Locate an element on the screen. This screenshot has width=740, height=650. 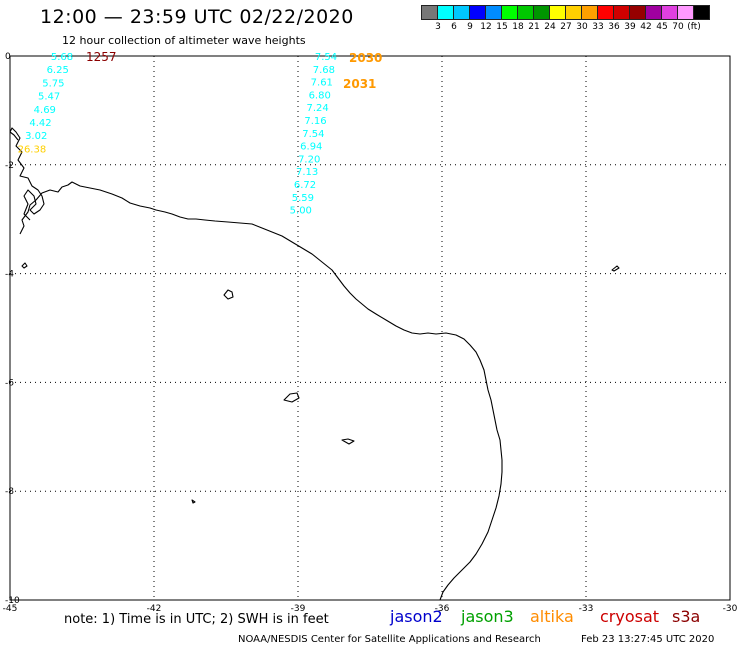
lat-tick-label: -6 is located at coordinates (9, 383).